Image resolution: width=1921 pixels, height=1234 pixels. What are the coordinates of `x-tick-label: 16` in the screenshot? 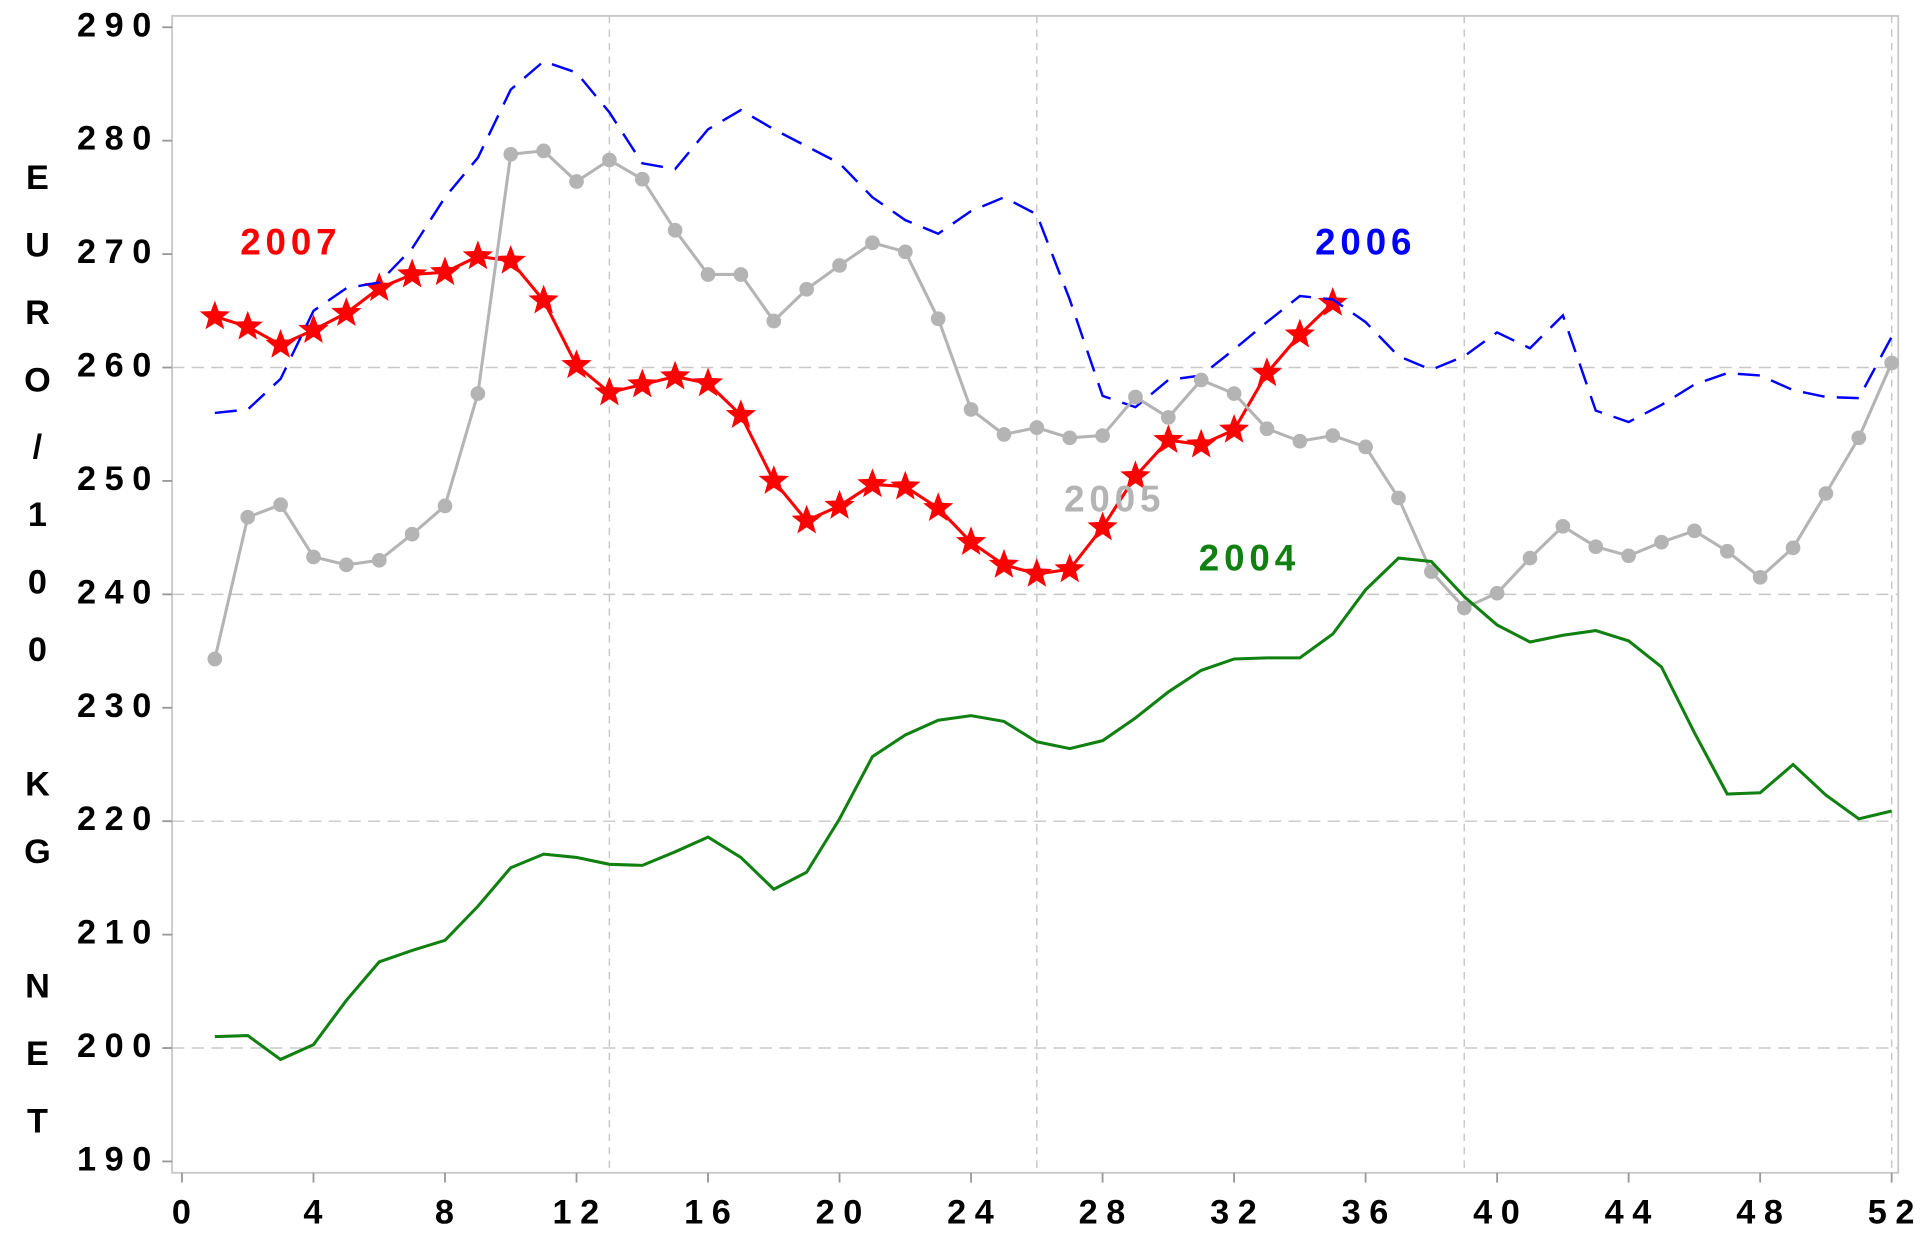 It's located at (711, 1212).